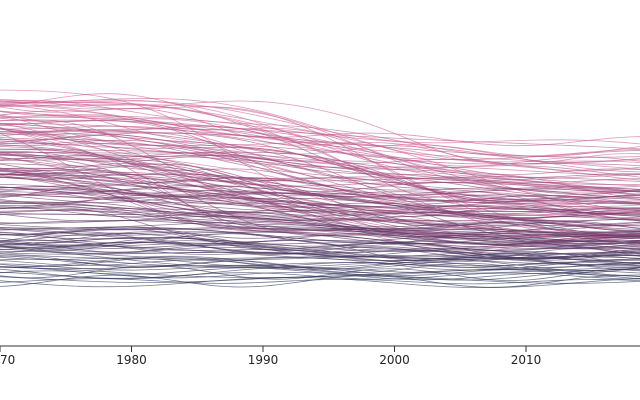  I want to click on x-tick-label: 2010, so click(526, 360).